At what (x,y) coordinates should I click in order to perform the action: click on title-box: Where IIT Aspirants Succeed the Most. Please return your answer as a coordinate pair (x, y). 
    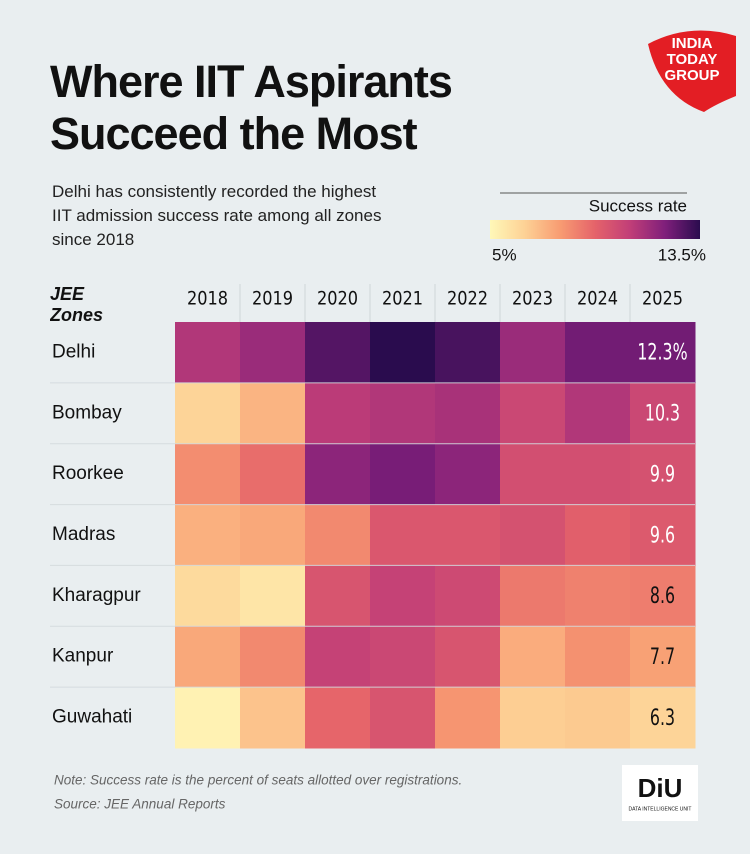
    Looking at the image, I should click on (251, 107).